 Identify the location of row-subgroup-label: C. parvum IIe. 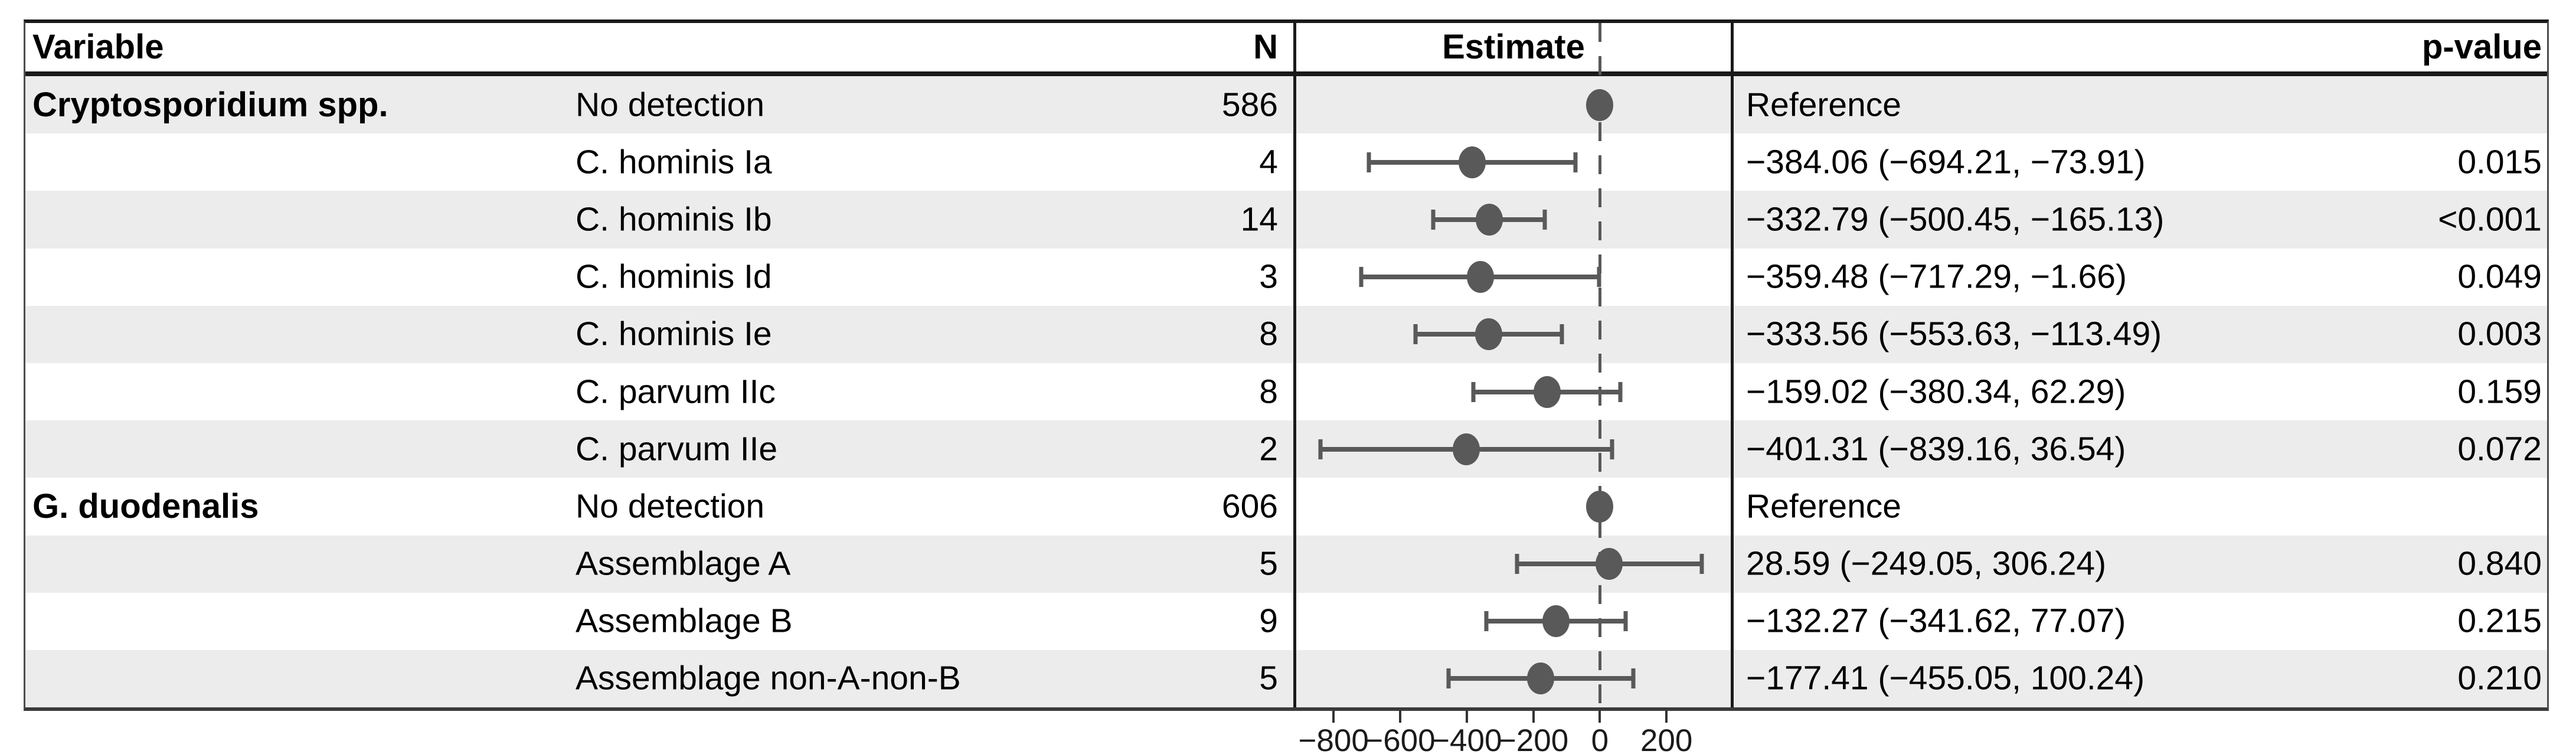
(677, 449).